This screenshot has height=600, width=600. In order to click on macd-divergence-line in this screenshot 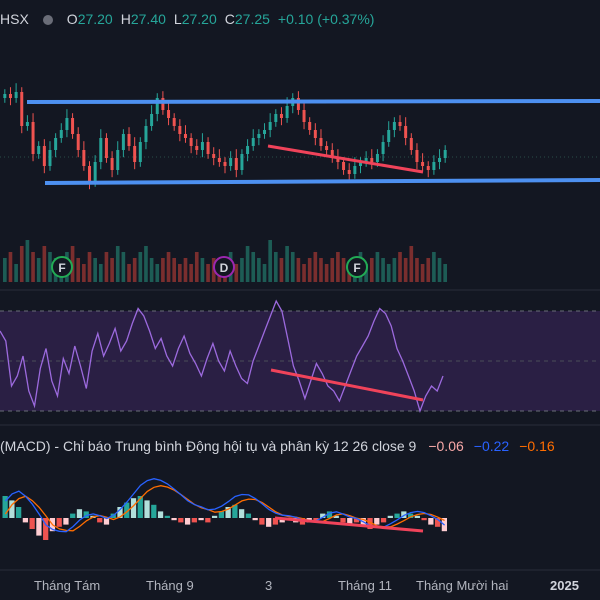, I will do `click(349, 524)`.